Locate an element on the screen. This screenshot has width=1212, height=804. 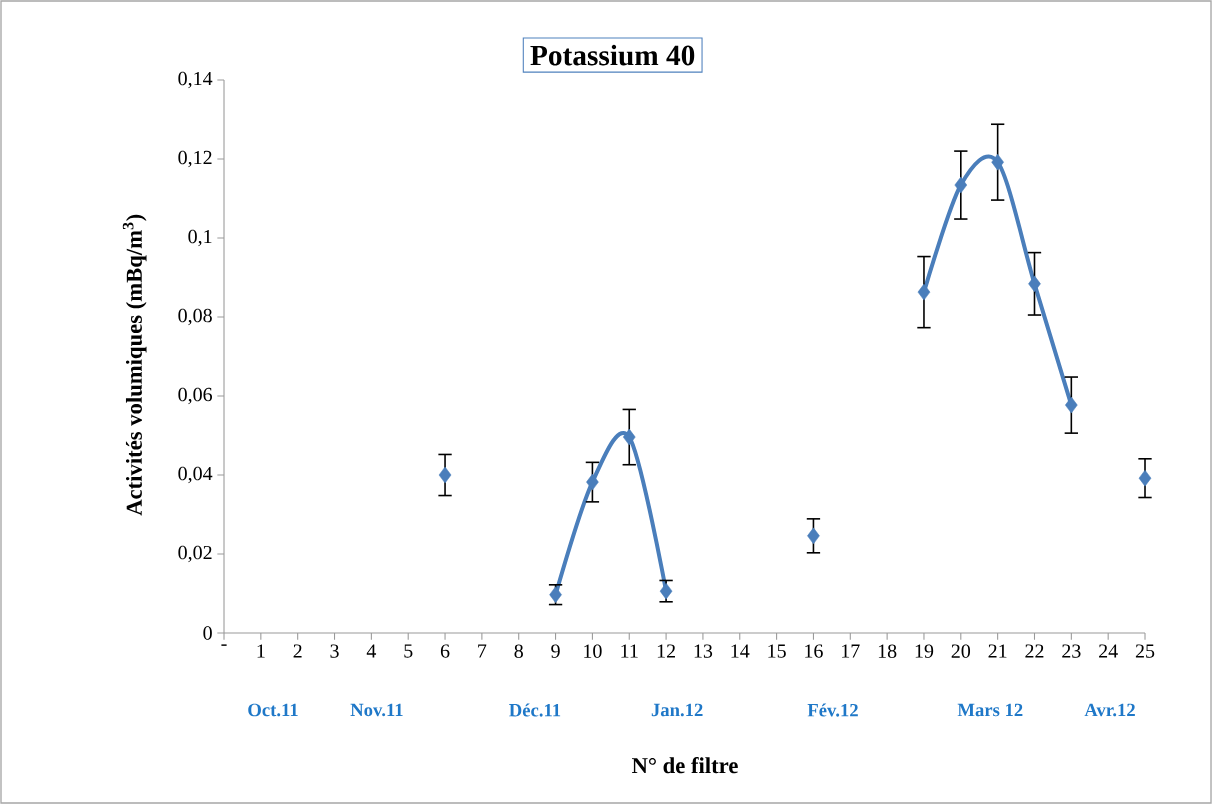
x-tick-label: 17 is located at coordinates (851, 651).